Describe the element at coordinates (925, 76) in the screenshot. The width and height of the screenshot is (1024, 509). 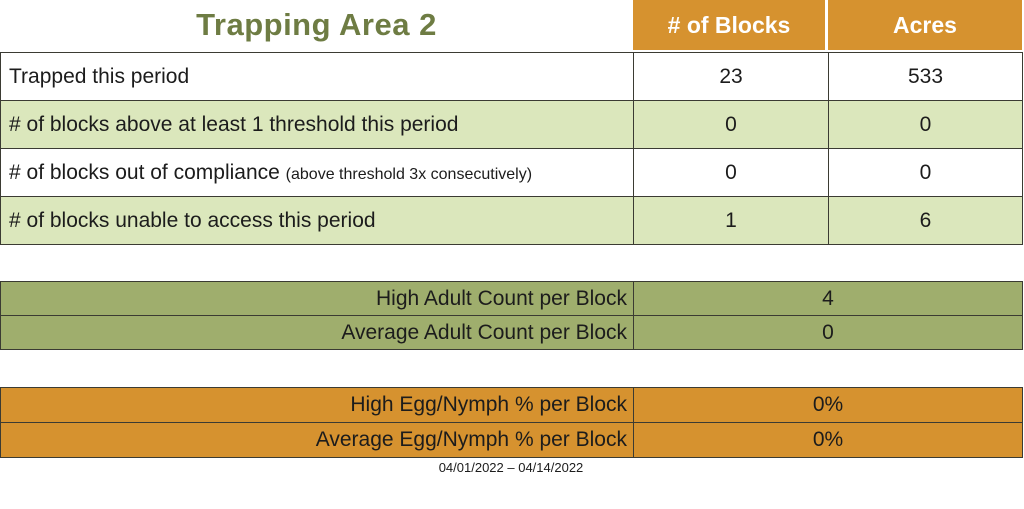
I see `acres-value: 533` at that location.